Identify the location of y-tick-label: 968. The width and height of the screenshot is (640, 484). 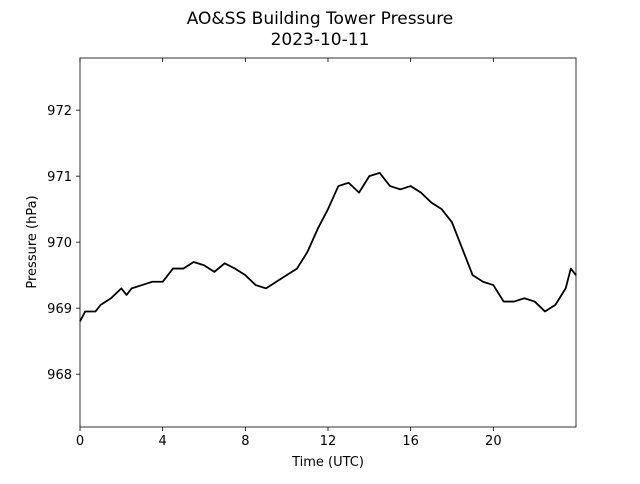
(59, 375).